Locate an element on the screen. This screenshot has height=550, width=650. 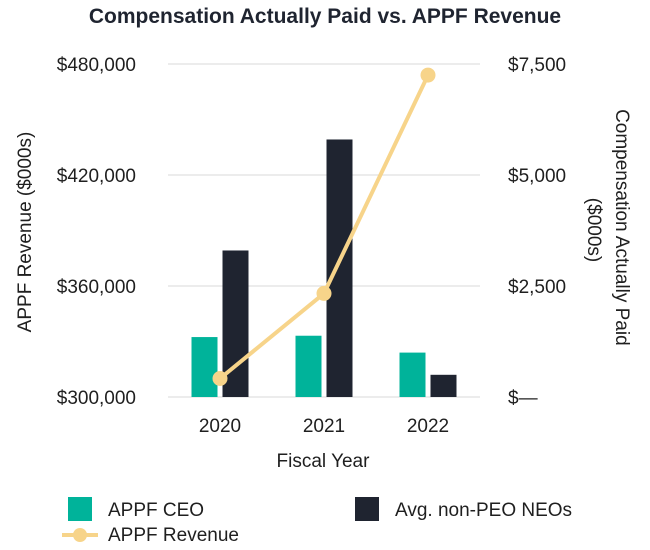
right-axis-label-line2: ($000s) is located at coordinates (593, 230).